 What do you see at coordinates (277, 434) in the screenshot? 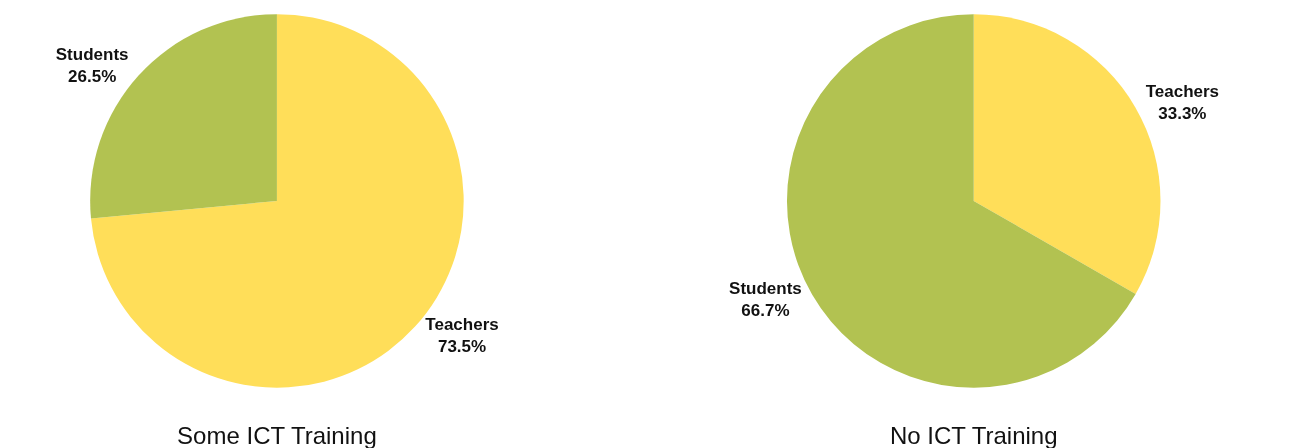
I see `text: Some ICT Training` at bounding box center [277, 434].